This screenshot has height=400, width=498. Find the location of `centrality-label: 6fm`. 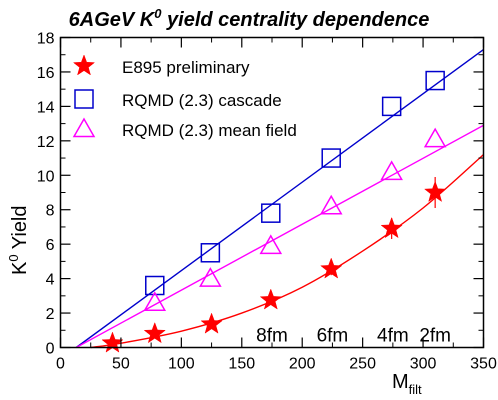

centrality-label: 6fm is located at coordinates (333, 335).